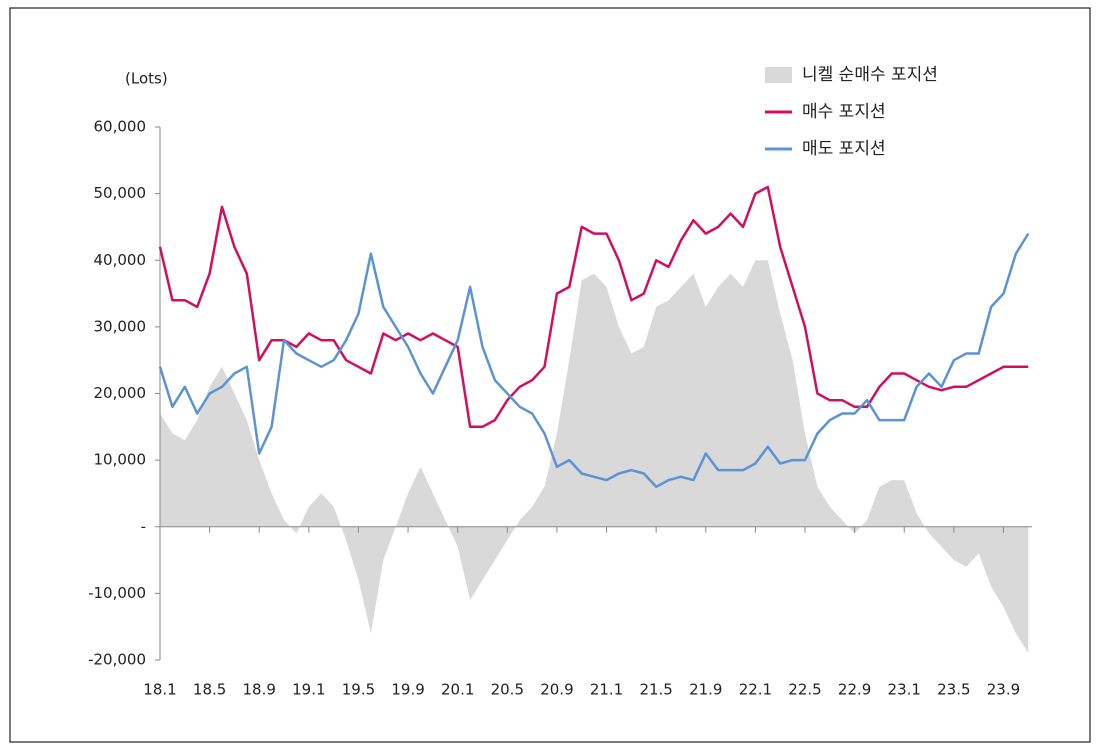  Describe the element at coordinates (870, 75) in the screenshot. I see `legend-label: 니켈 순매수 포지션` at that location.